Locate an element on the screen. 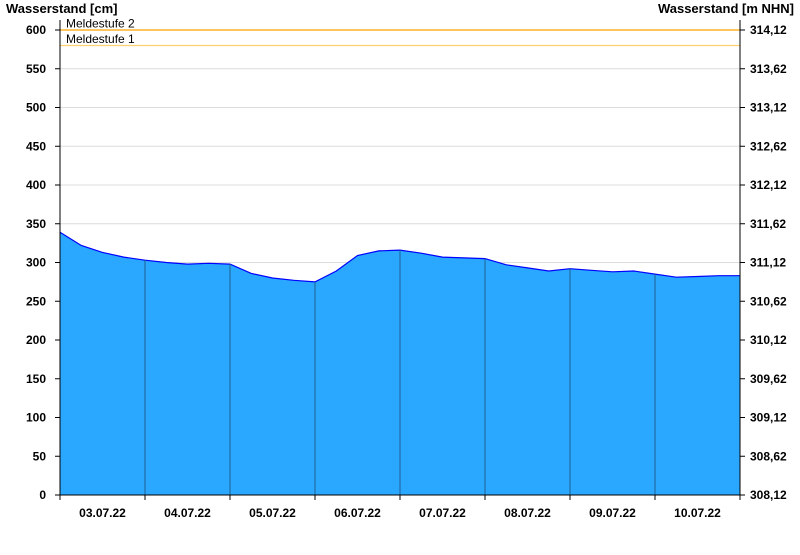 Image resolution: width=800 pixels, height=555 pixels. threshold-label: Meldestufe 1 is located at coordinates (100, 39).